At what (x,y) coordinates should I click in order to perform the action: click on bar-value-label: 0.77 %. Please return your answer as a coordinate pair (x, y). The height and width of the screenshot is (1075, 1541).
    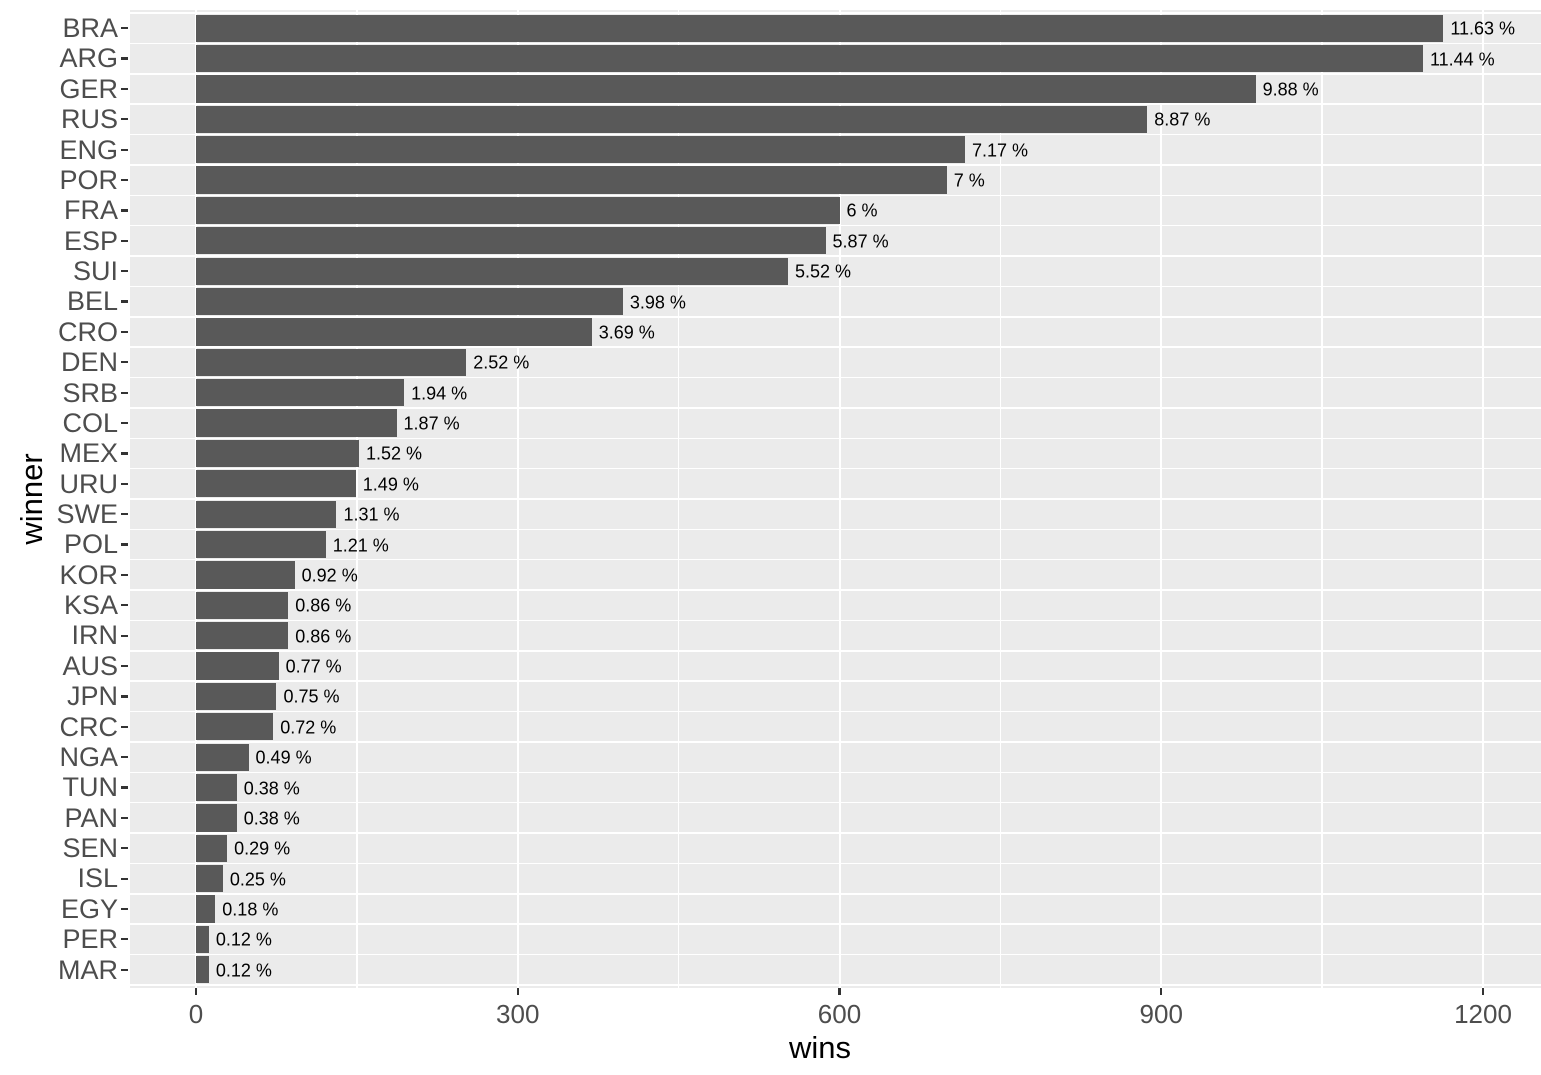
    Looking at the image, I should click on (313, 666).